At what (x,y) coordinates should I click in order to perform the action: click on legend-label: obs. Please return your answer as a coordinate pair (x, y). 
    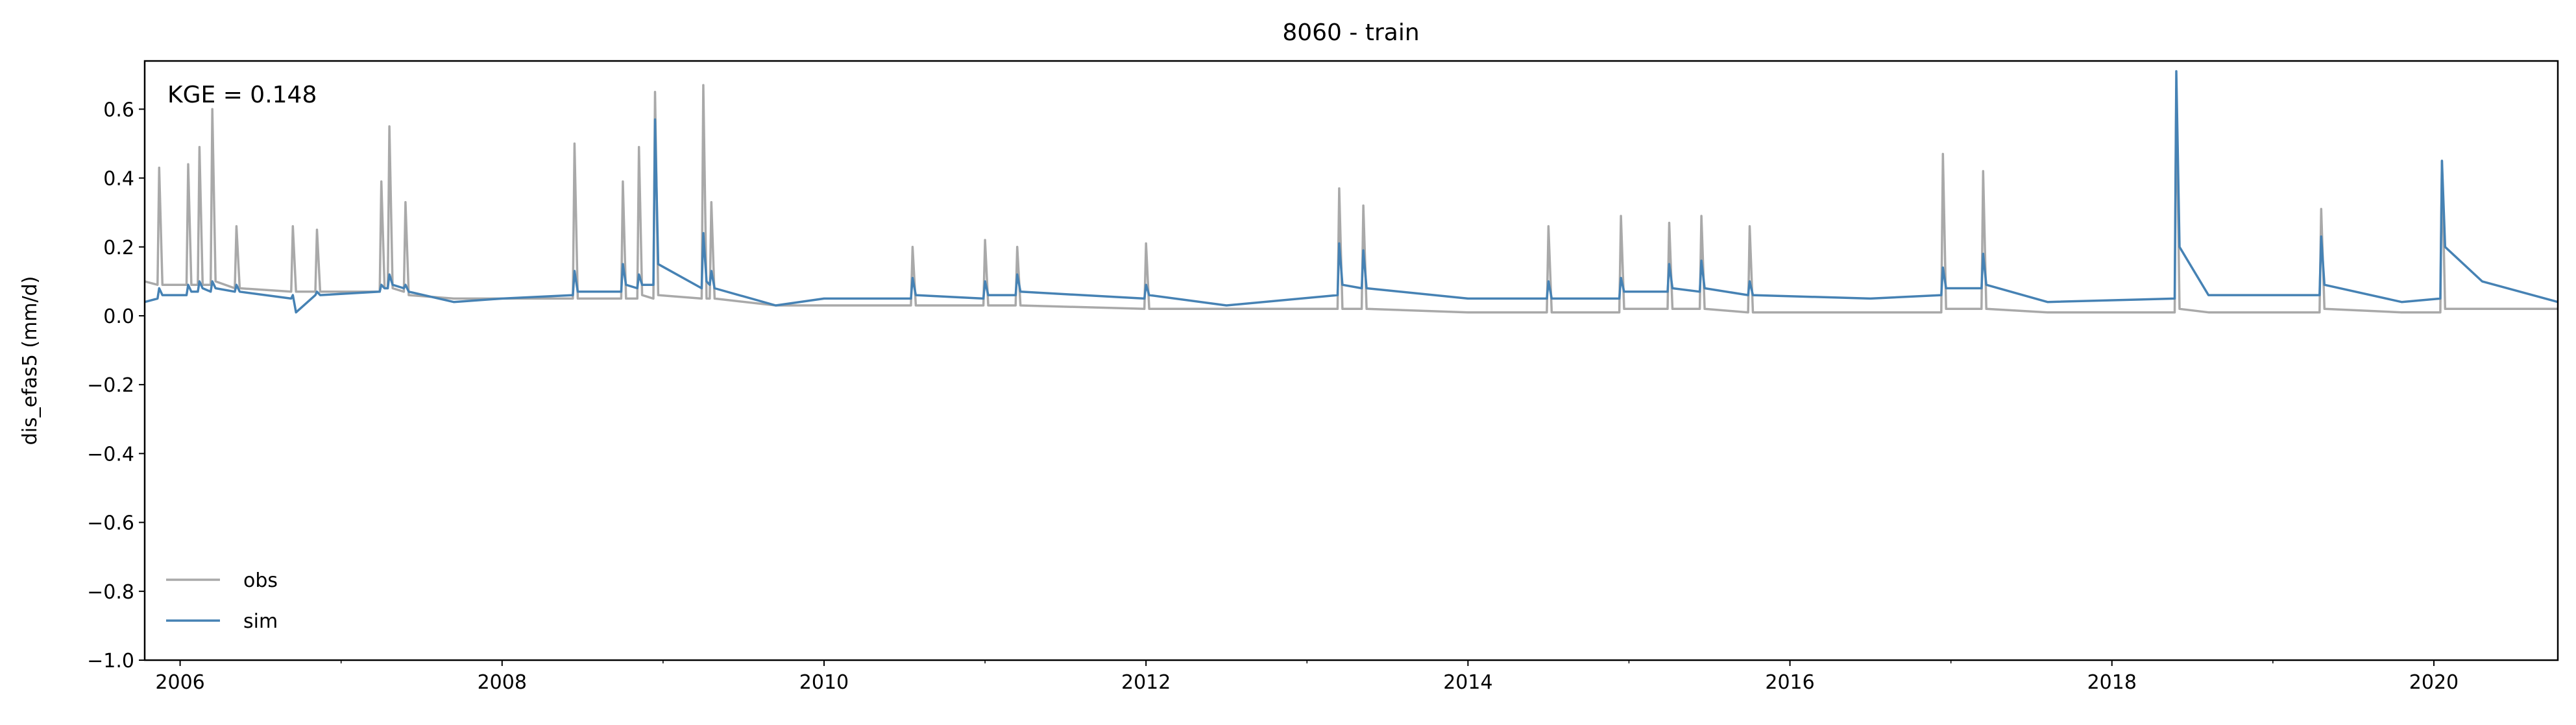
    Looking at the image, I should click on (260, 580).